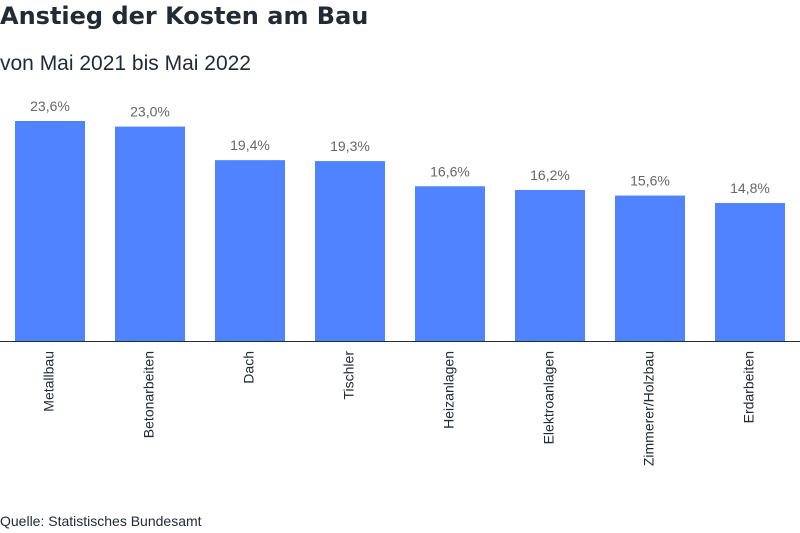  I want to click on category-label: Tischler, so click(349, 375).